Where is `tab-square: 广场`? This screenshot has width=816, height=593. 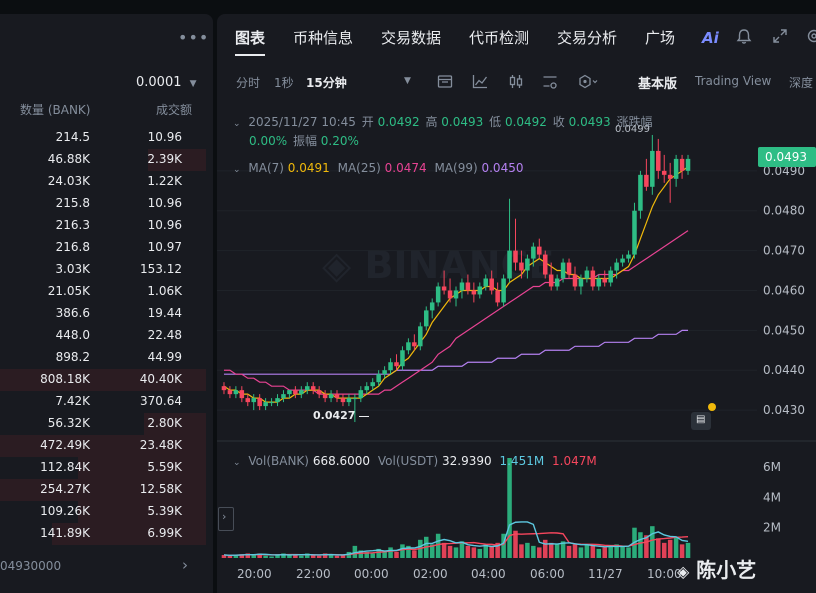
tab-square: 广场 is located at coordinates (660, 38).